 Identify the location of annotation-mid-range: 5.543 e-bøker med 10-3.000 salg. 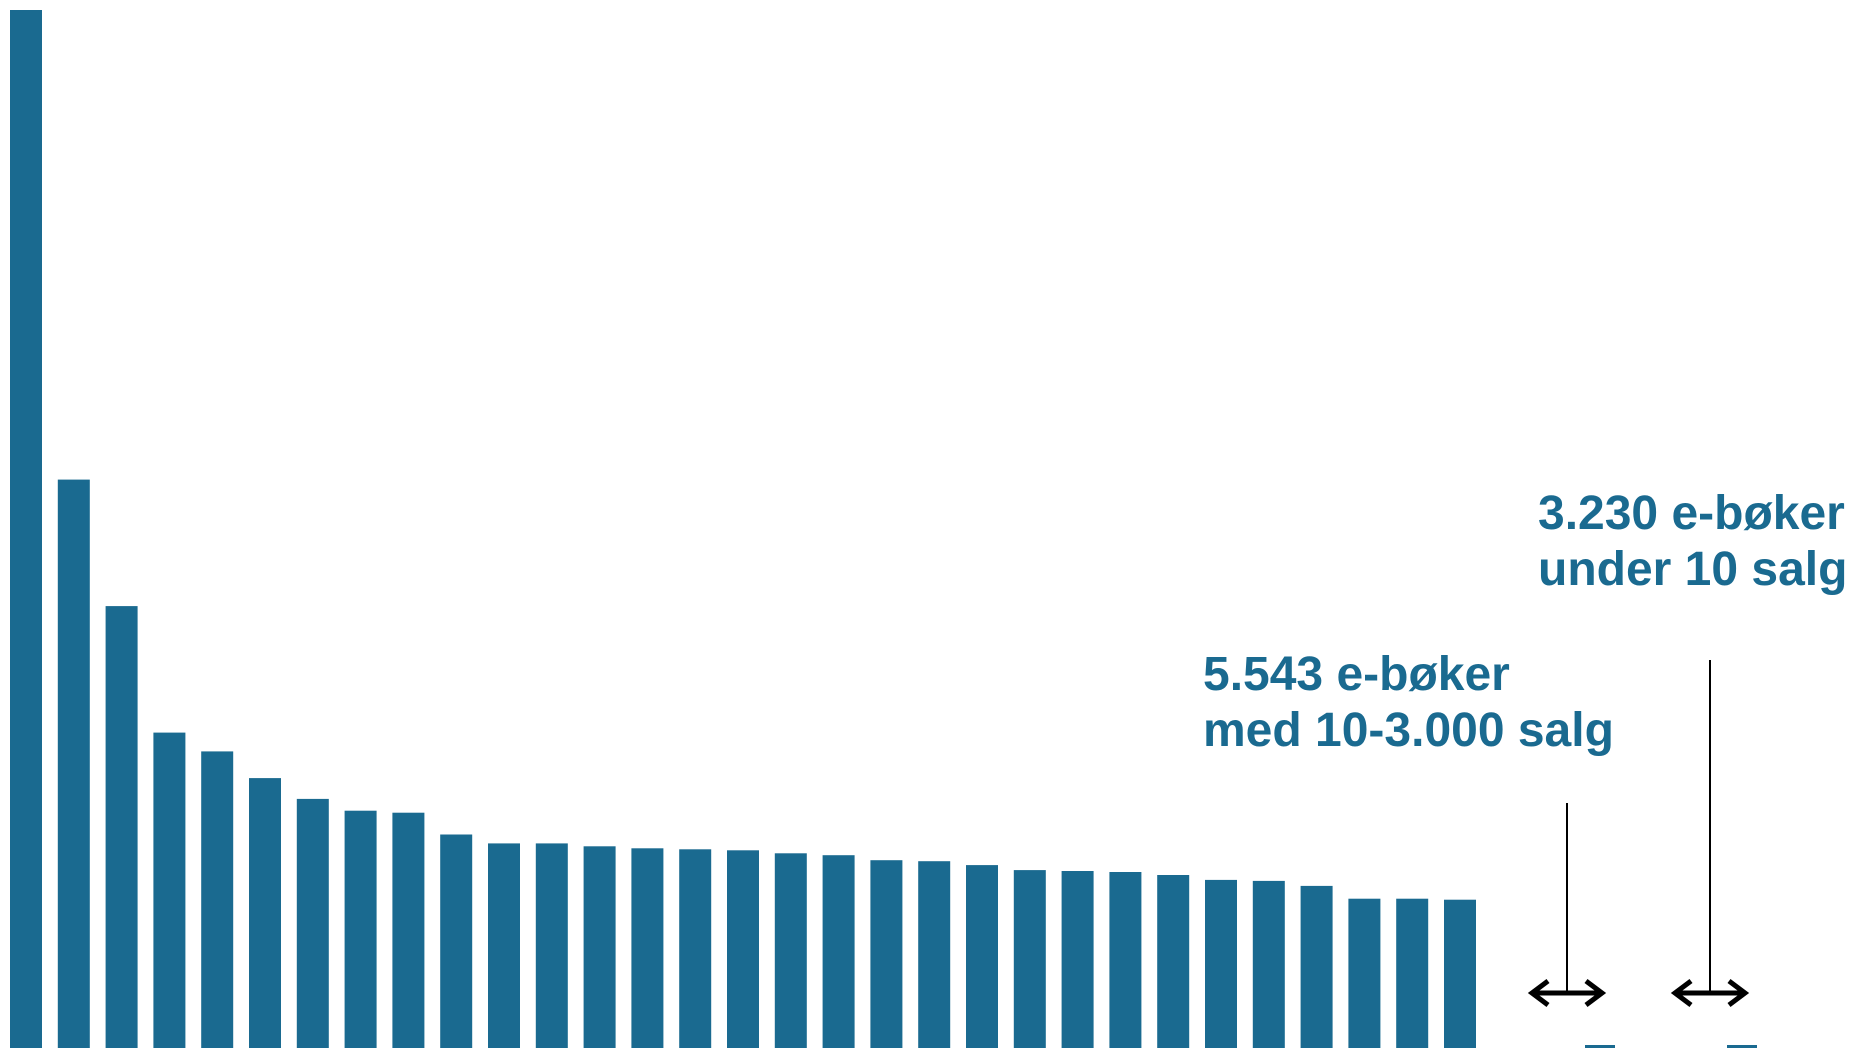
(1408, 827).